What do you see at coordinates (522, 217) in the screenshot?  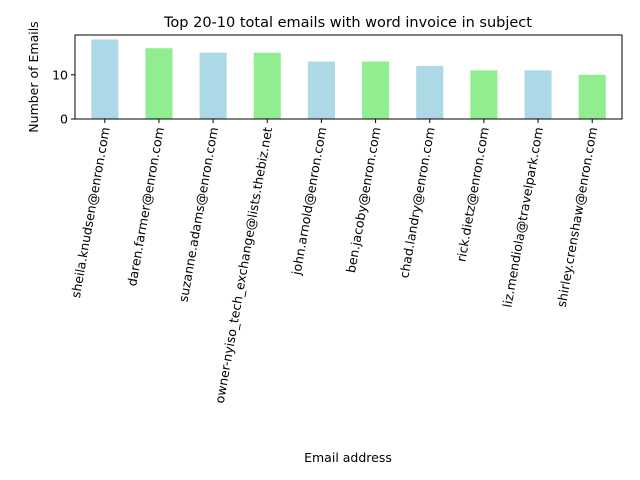 I see `x-tick-label-9: liz.mendiola@travelpark.com` at bounding box center [522, 217].